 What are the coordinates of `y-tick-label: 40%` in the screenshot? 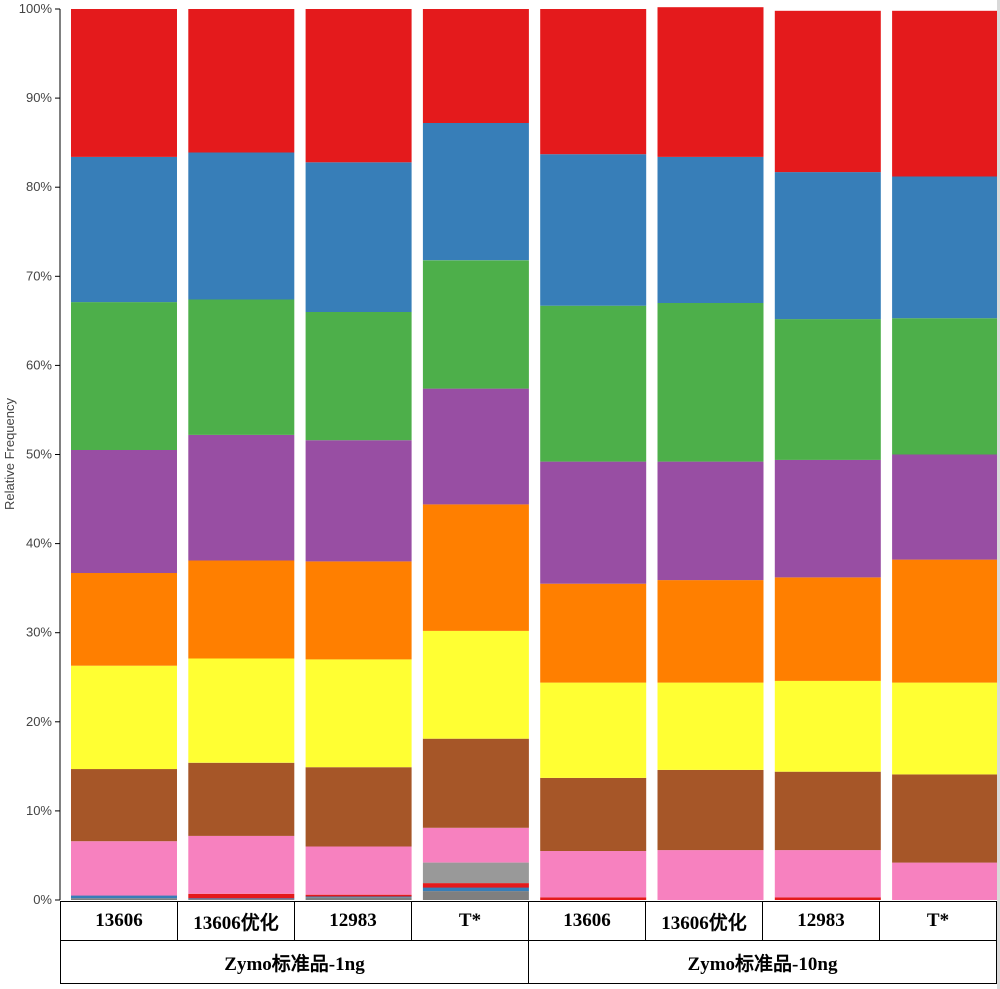 It's located at (39, 543).